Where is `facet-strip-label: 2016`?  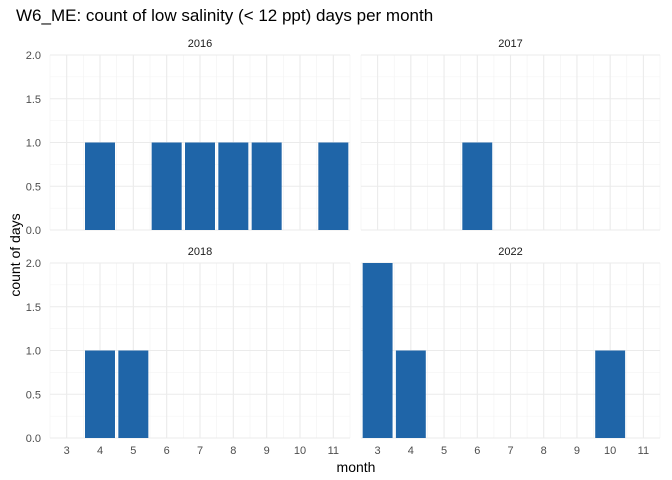
facet-strip-label: 2016 is located at coordinates (200, 44).